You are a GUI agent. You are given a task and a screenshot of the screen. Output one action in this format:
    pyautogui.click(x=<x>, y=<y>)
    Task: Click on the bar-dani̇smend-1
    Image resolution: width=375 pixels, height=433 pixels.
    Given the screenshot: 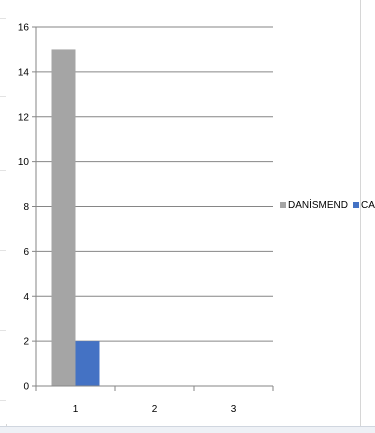 What is the action you would take?
    pyautogui.click(x=63, y=217)
    